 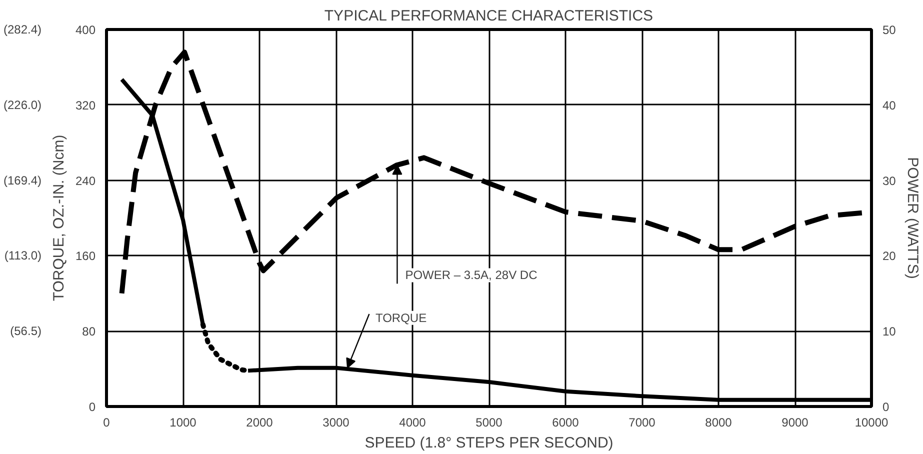 I want to click on x-tick-label: 0, so click(x=106, y=423).